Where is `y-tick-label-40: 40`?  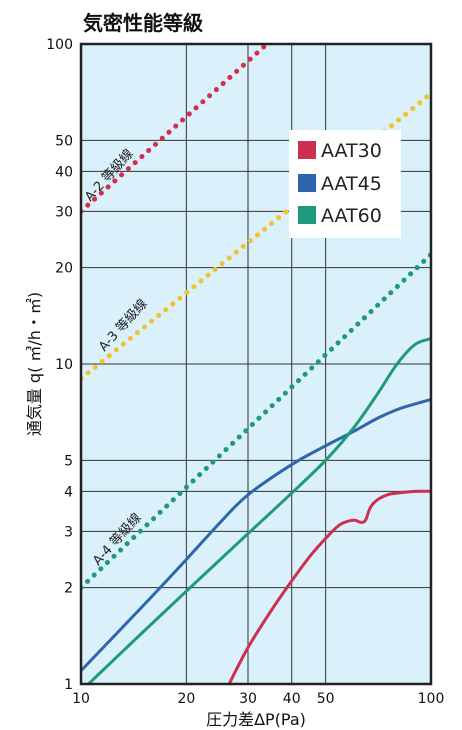 y-tick-label-40: 40 is located at coordinates (64, 172).